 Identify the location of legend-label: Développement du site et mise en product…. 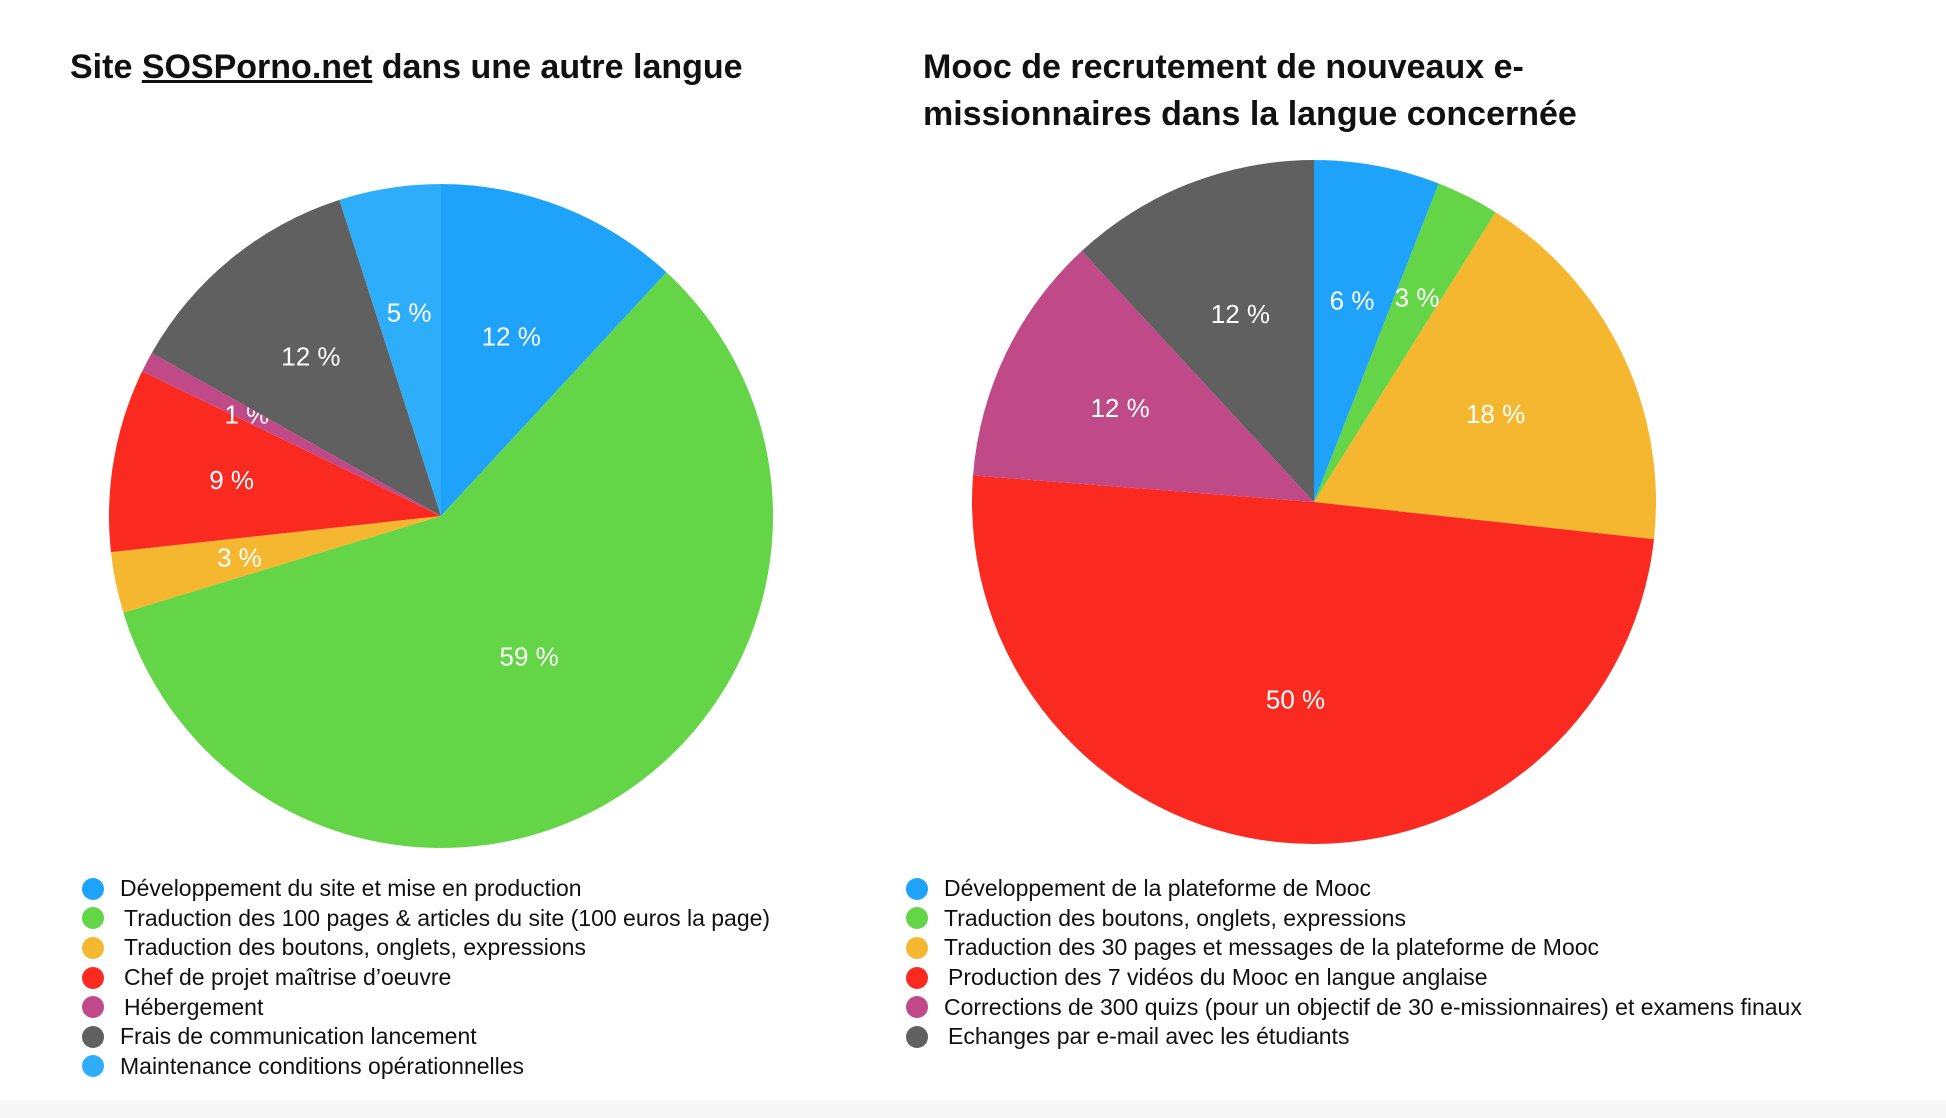
(351, 888).